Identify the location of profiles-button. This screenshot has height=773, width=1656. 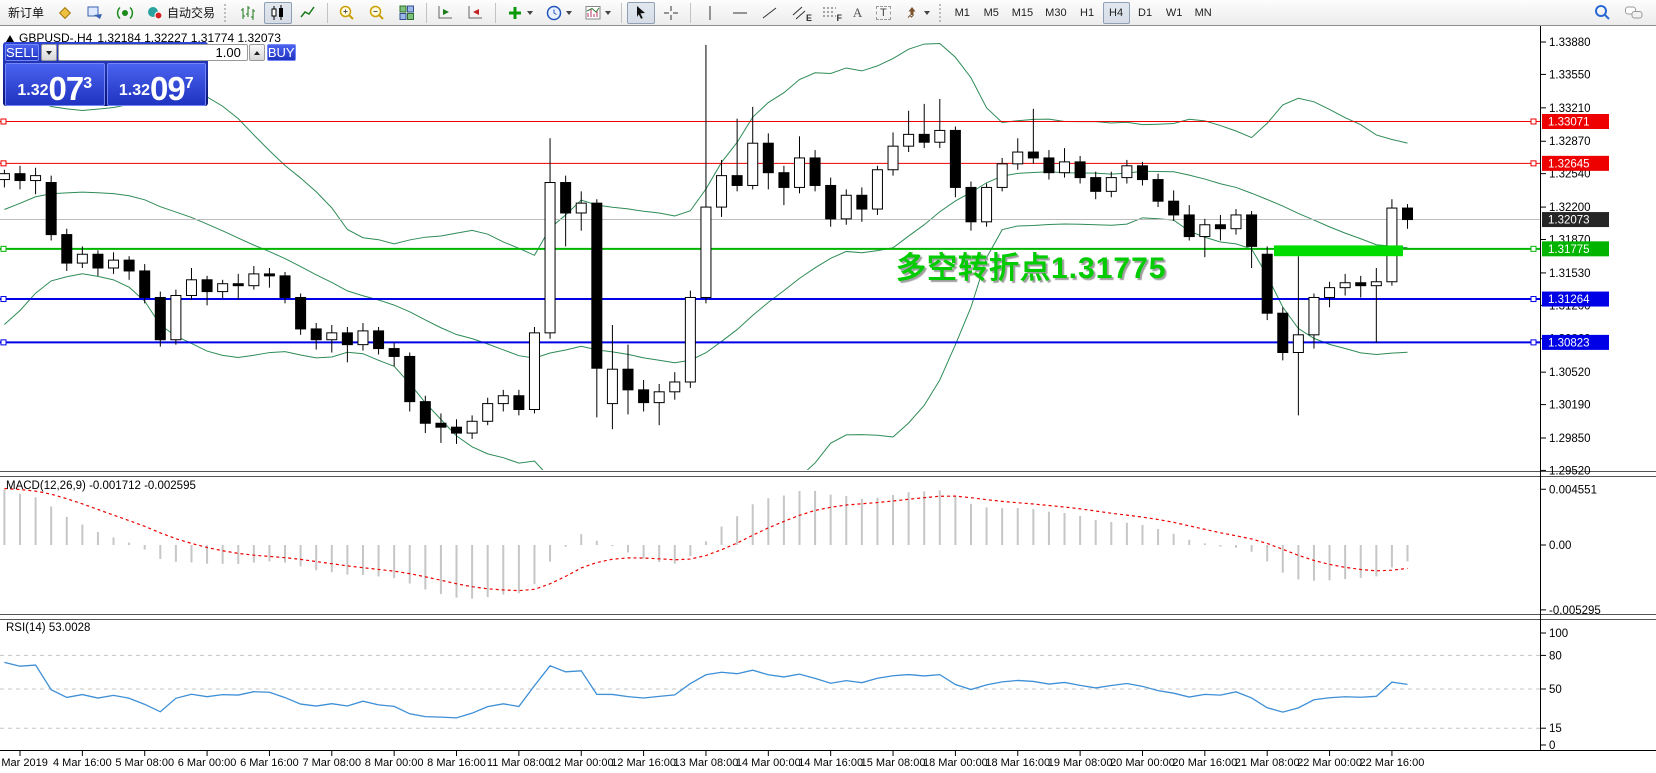
(95, 13).